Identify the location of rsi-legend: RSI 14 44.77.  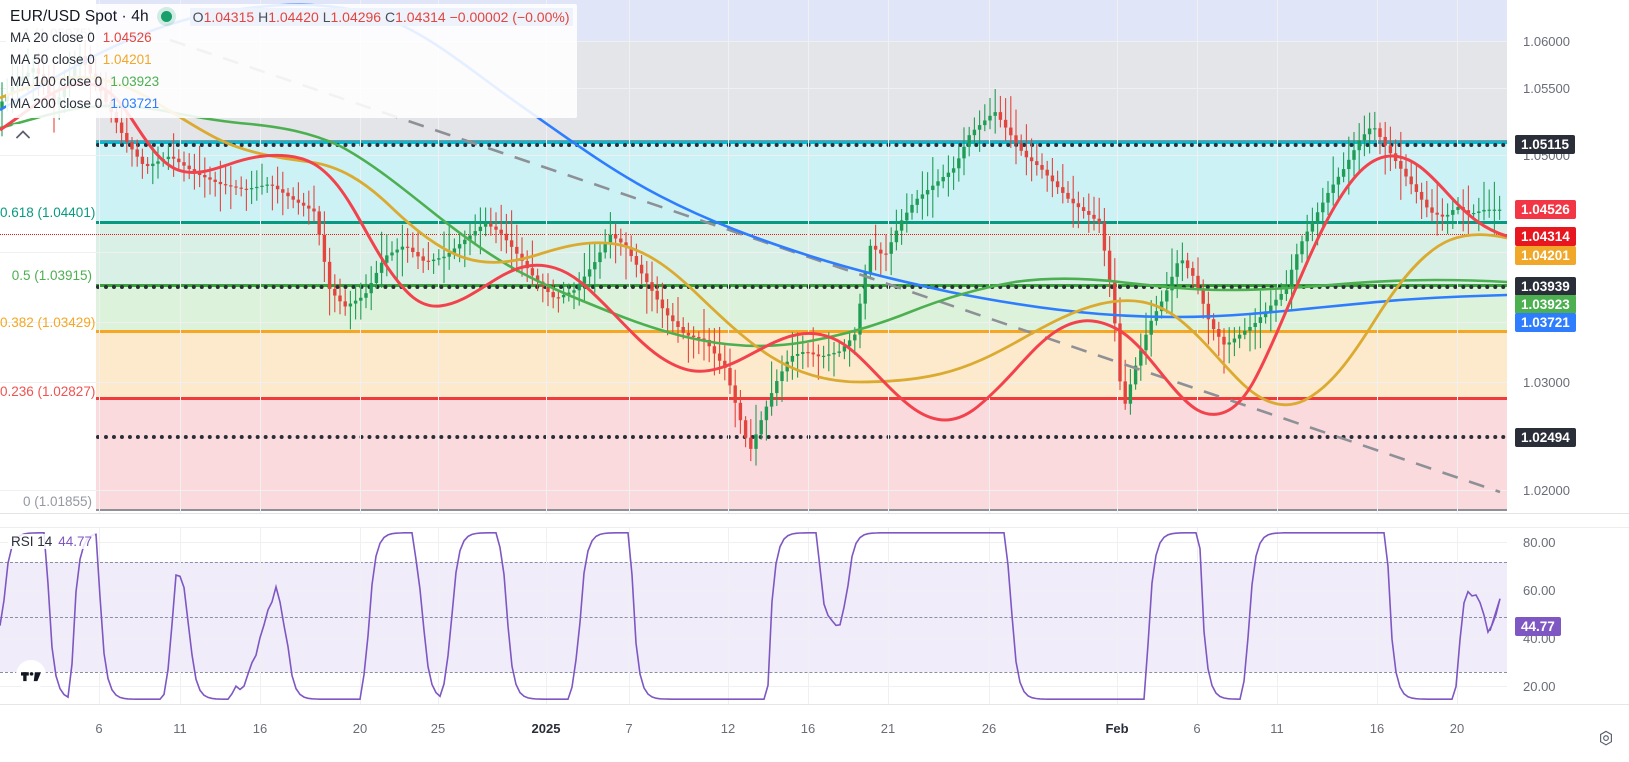
(52, 541).